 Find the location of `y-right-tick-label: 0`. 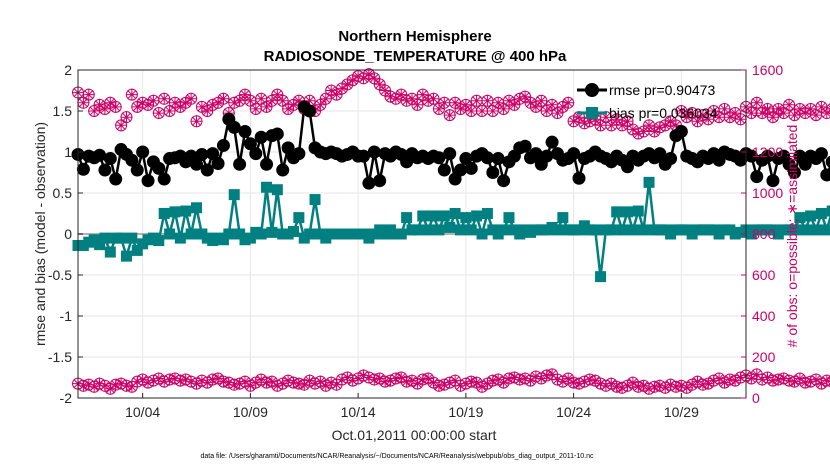

y-right-tick-label: 0 is located at coordinates (756, 398).